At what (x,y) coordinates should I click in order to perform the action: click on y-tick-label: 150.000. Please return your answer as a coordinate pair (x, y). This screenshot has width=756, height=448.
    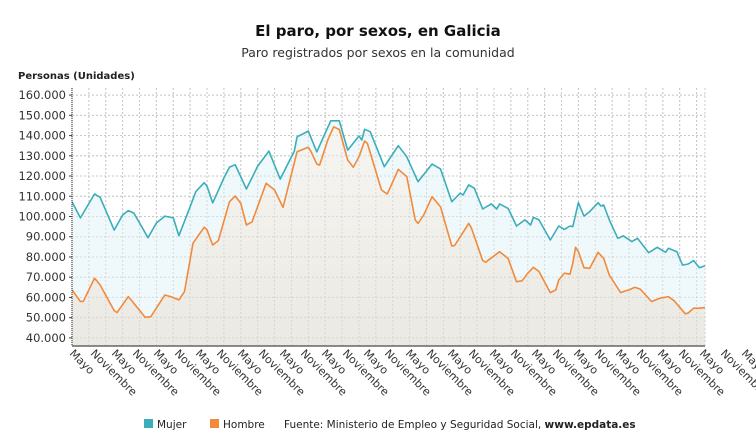
    Looking at the image, I should click on (42, 115).